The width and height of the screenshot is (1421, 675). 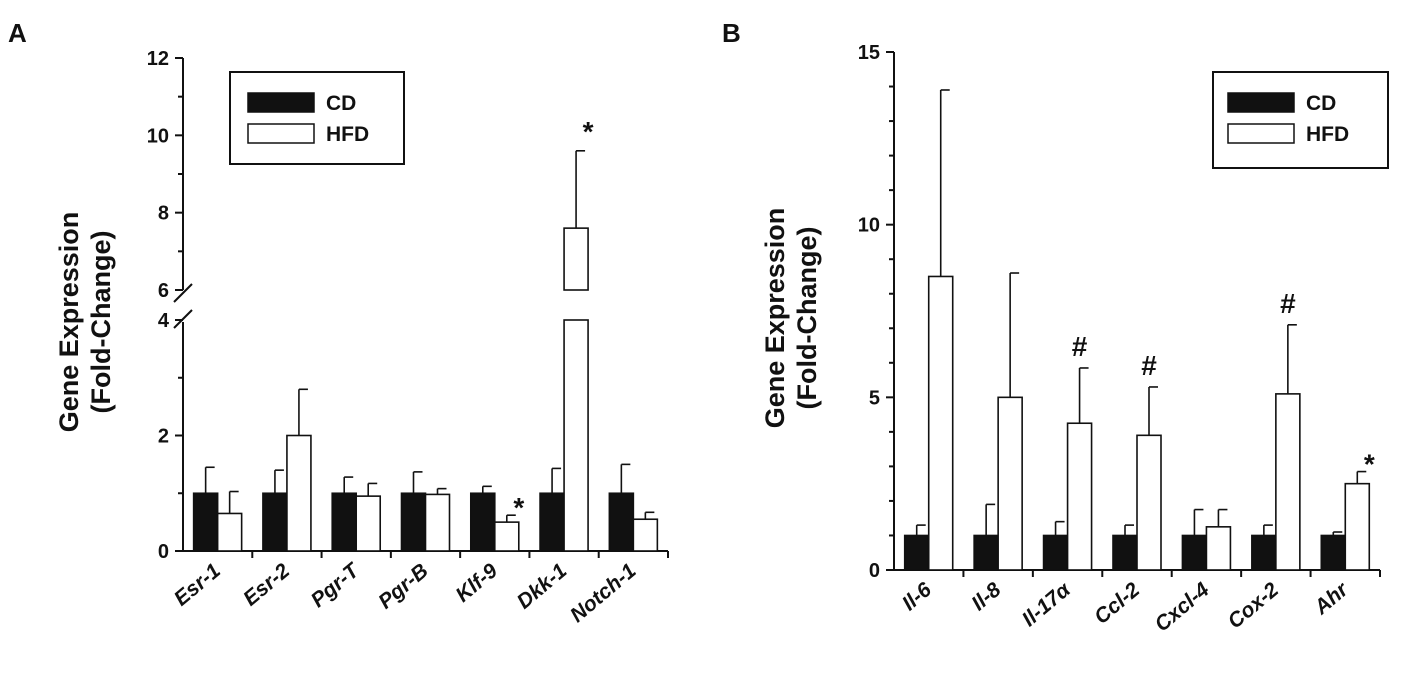 What do you see at coordinates (1047, 605) in the screenshot?
I see `panel-b-category-label-il-17: Il-17α` at bounding box center [1047, 605].